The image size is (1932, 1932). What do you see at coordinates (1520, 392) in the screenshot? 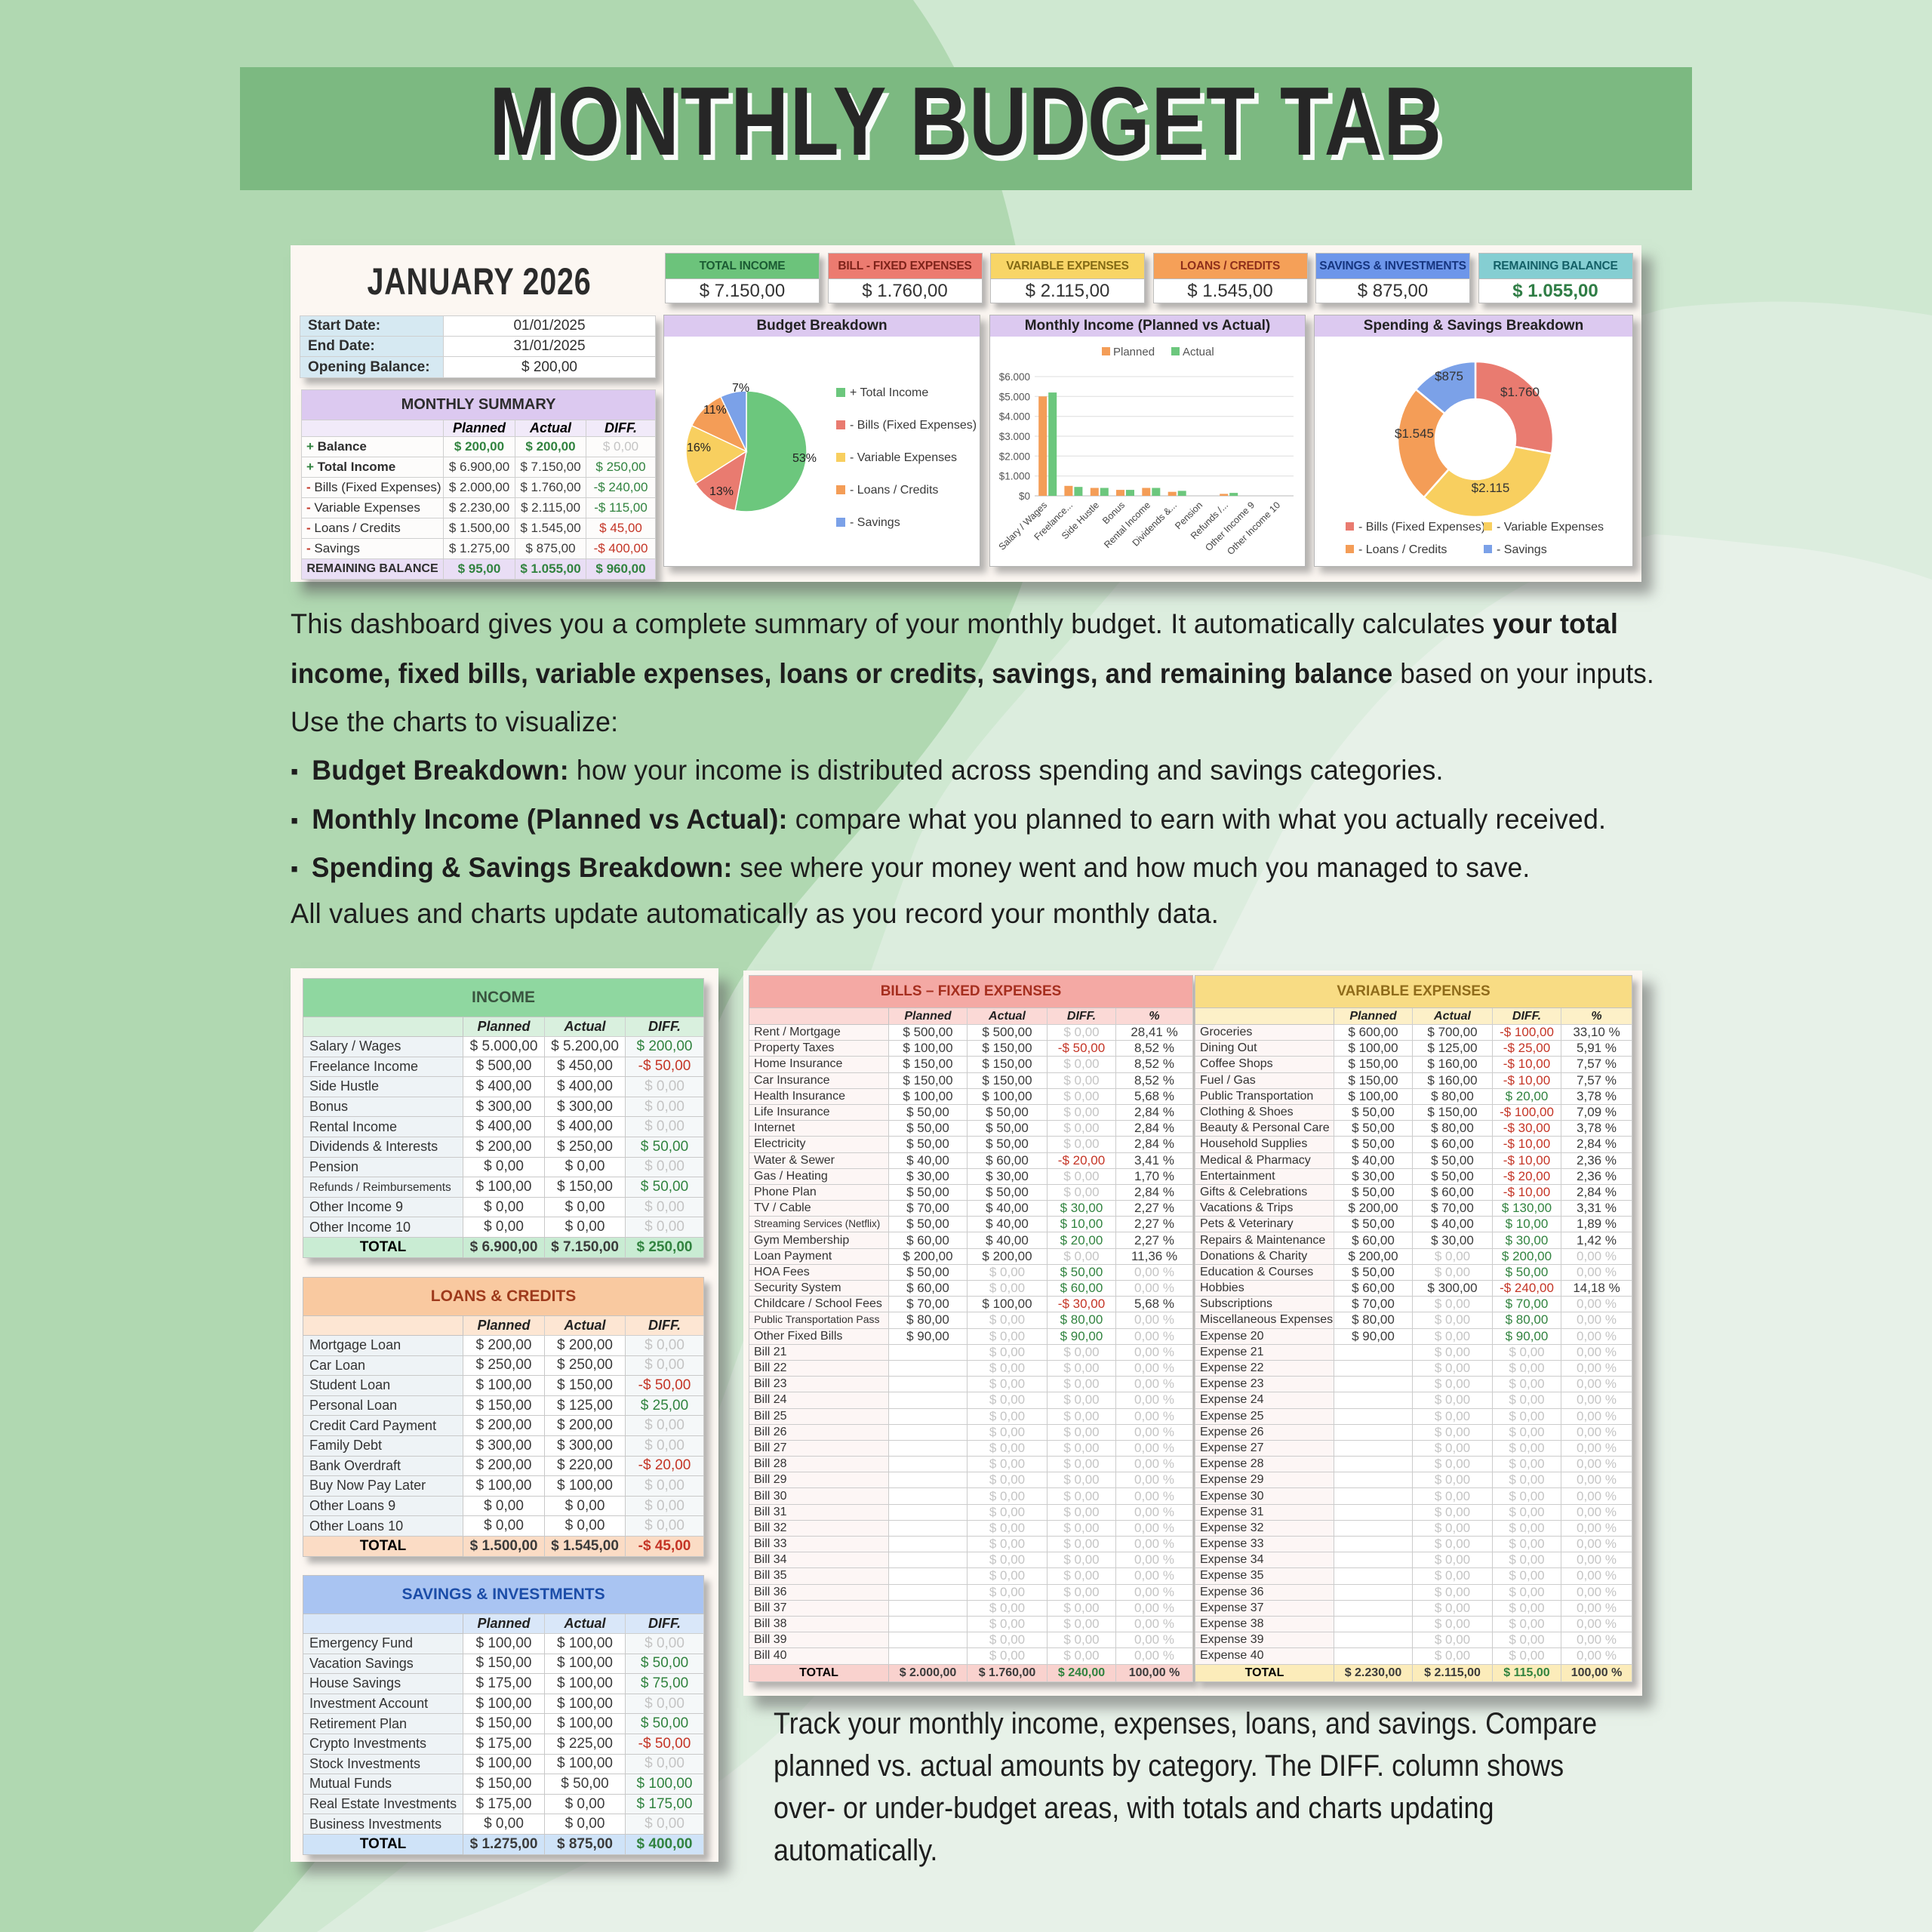
I see `svg-text: $1.760` at bounding box center [1520, 392].